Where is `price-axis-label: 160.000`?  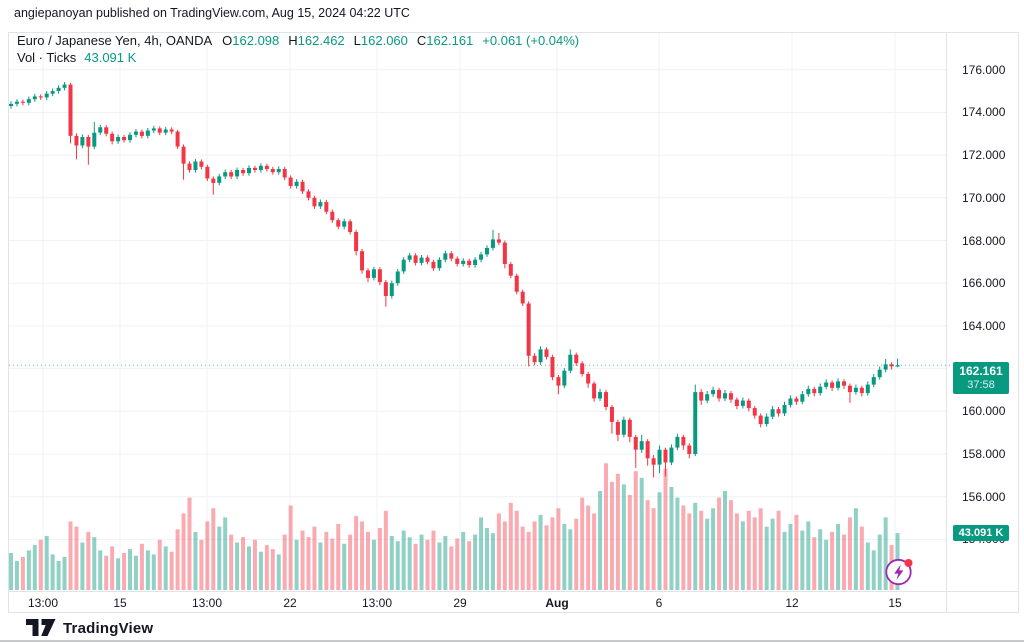
price-axis-label: 160.000 is located at coordinates (984, 411).